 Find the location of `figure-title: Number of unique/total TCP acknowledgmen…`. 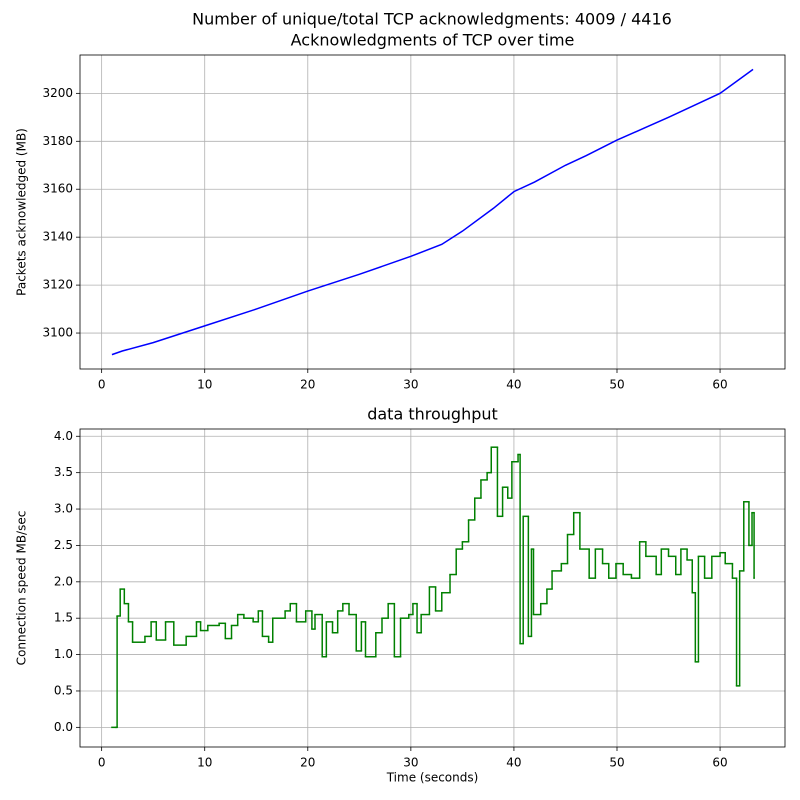

figure-title: Number of unique/total TCP acknowledgmen… is located at coordinates (432, 19).